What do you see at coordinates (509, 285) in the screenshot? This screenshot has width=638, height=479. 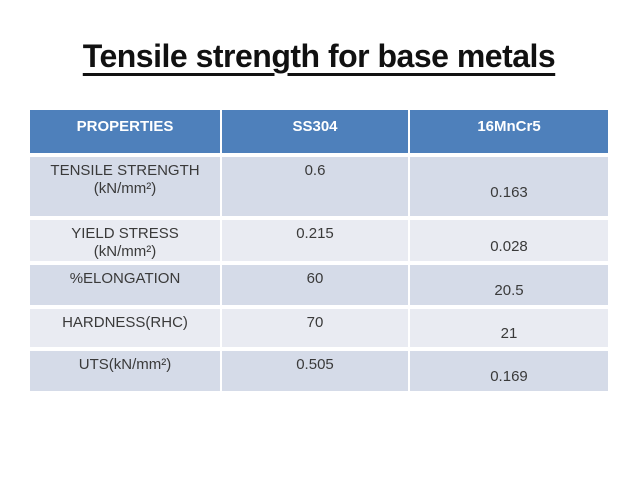 I see `cell-16mncr5: 20.5` at bounding box center [509, 285].